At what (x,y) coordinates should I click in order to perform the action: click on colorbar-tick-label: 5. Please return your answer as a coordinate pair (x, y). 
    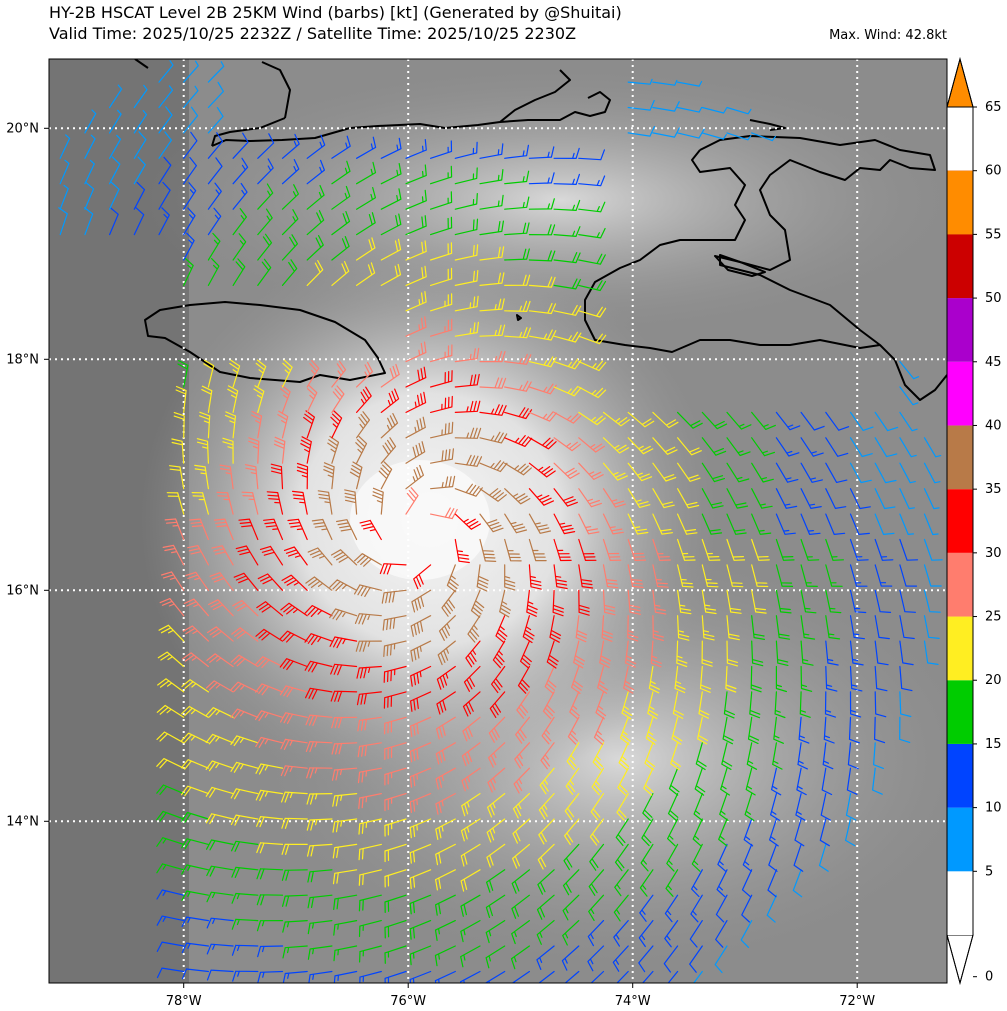
    Looking at the image, I should click on (989, 871).